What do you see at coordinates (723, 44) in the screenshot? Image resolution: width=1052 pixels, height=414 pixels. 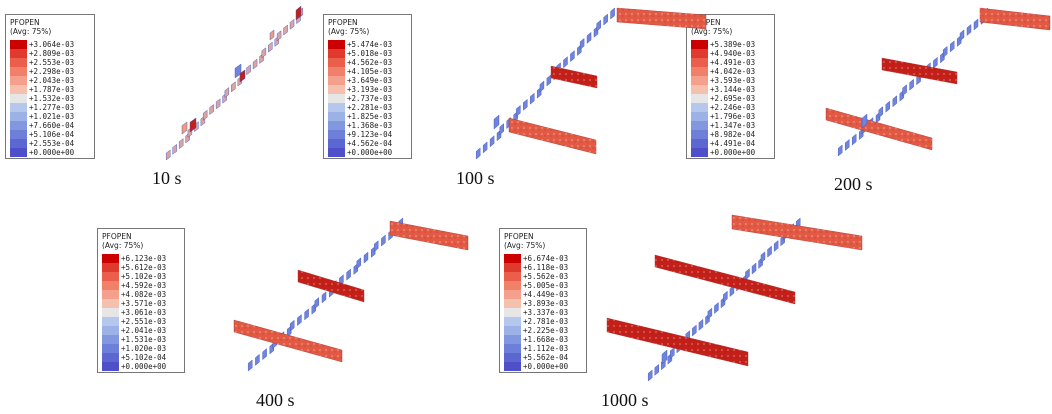 I see `legend-row: +5.389e-03` at bounding box center [723, 44].